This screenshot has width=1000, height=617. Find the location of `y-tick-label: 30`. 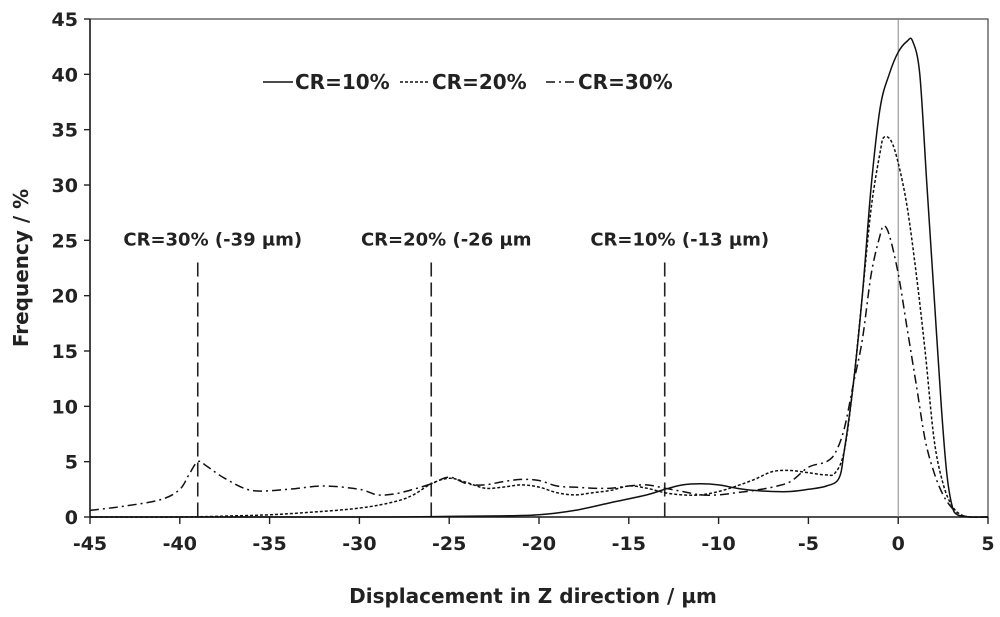

y-tick-label: 30 is located at coordinates (65, 186).